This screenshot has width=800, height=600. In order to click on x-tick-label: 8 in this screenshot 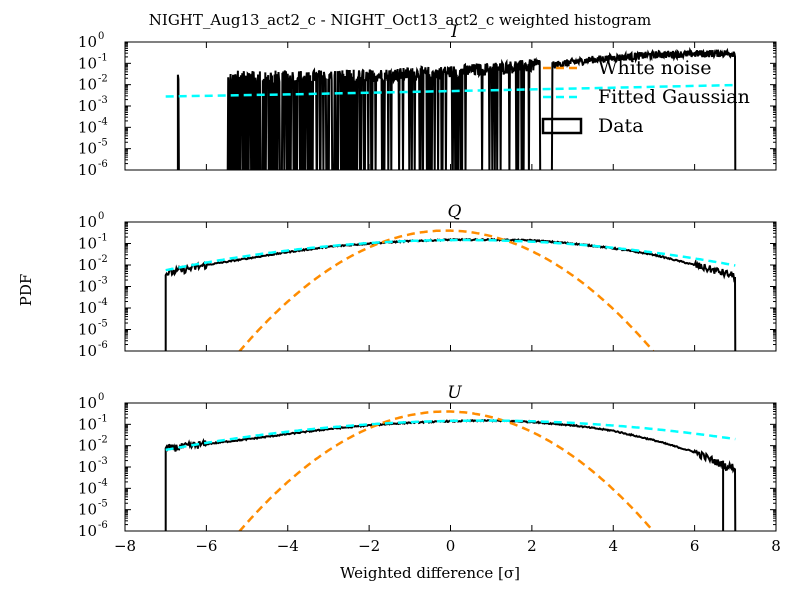, I will do `click(776, 546)`.